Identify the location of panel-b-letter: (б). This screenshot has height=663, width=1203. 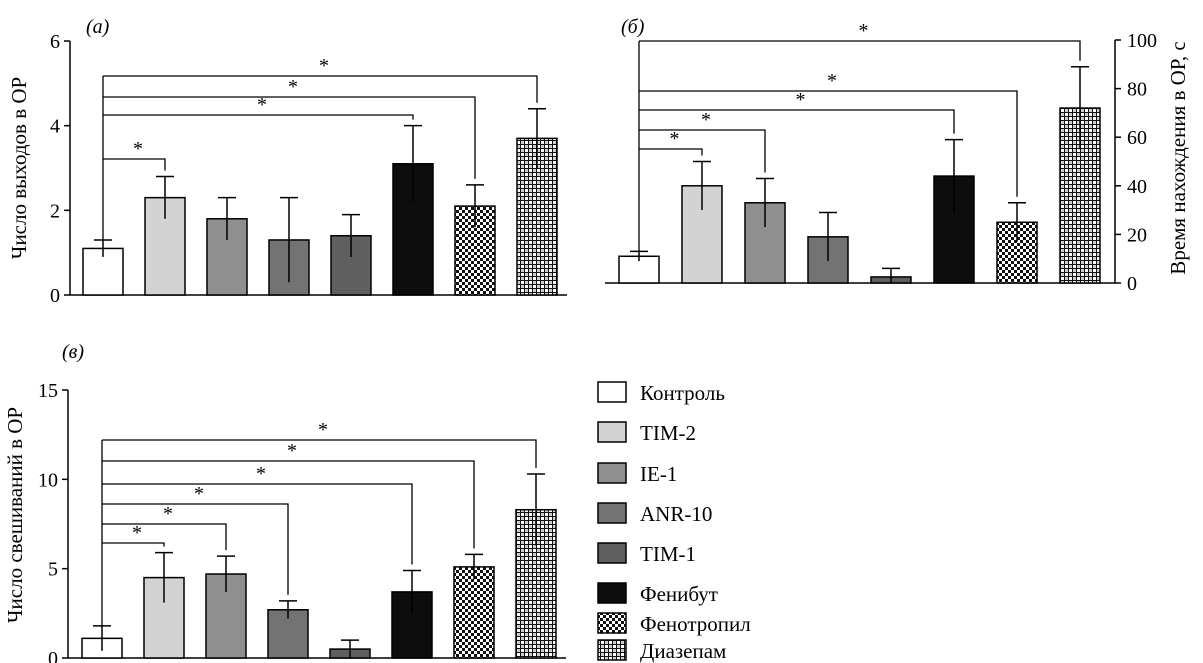
(633, 27).